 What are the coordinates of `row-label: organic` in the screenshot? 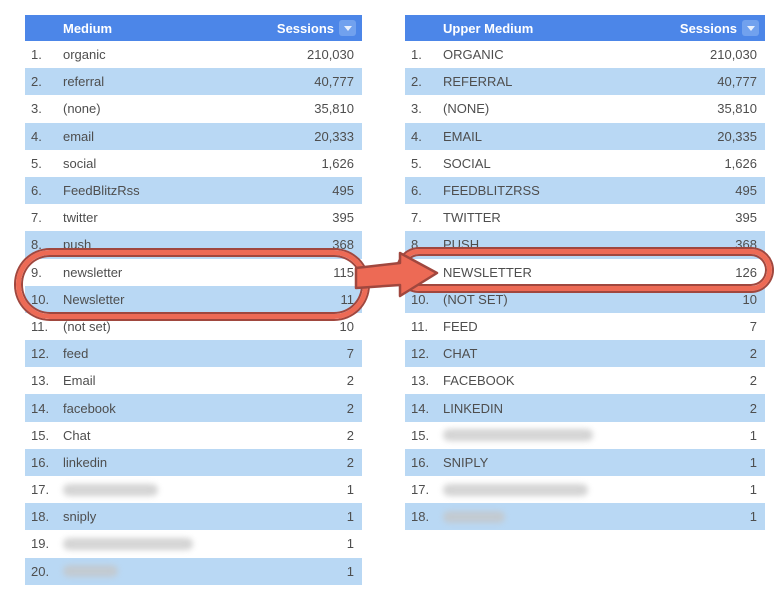 It's located at (84, 55).